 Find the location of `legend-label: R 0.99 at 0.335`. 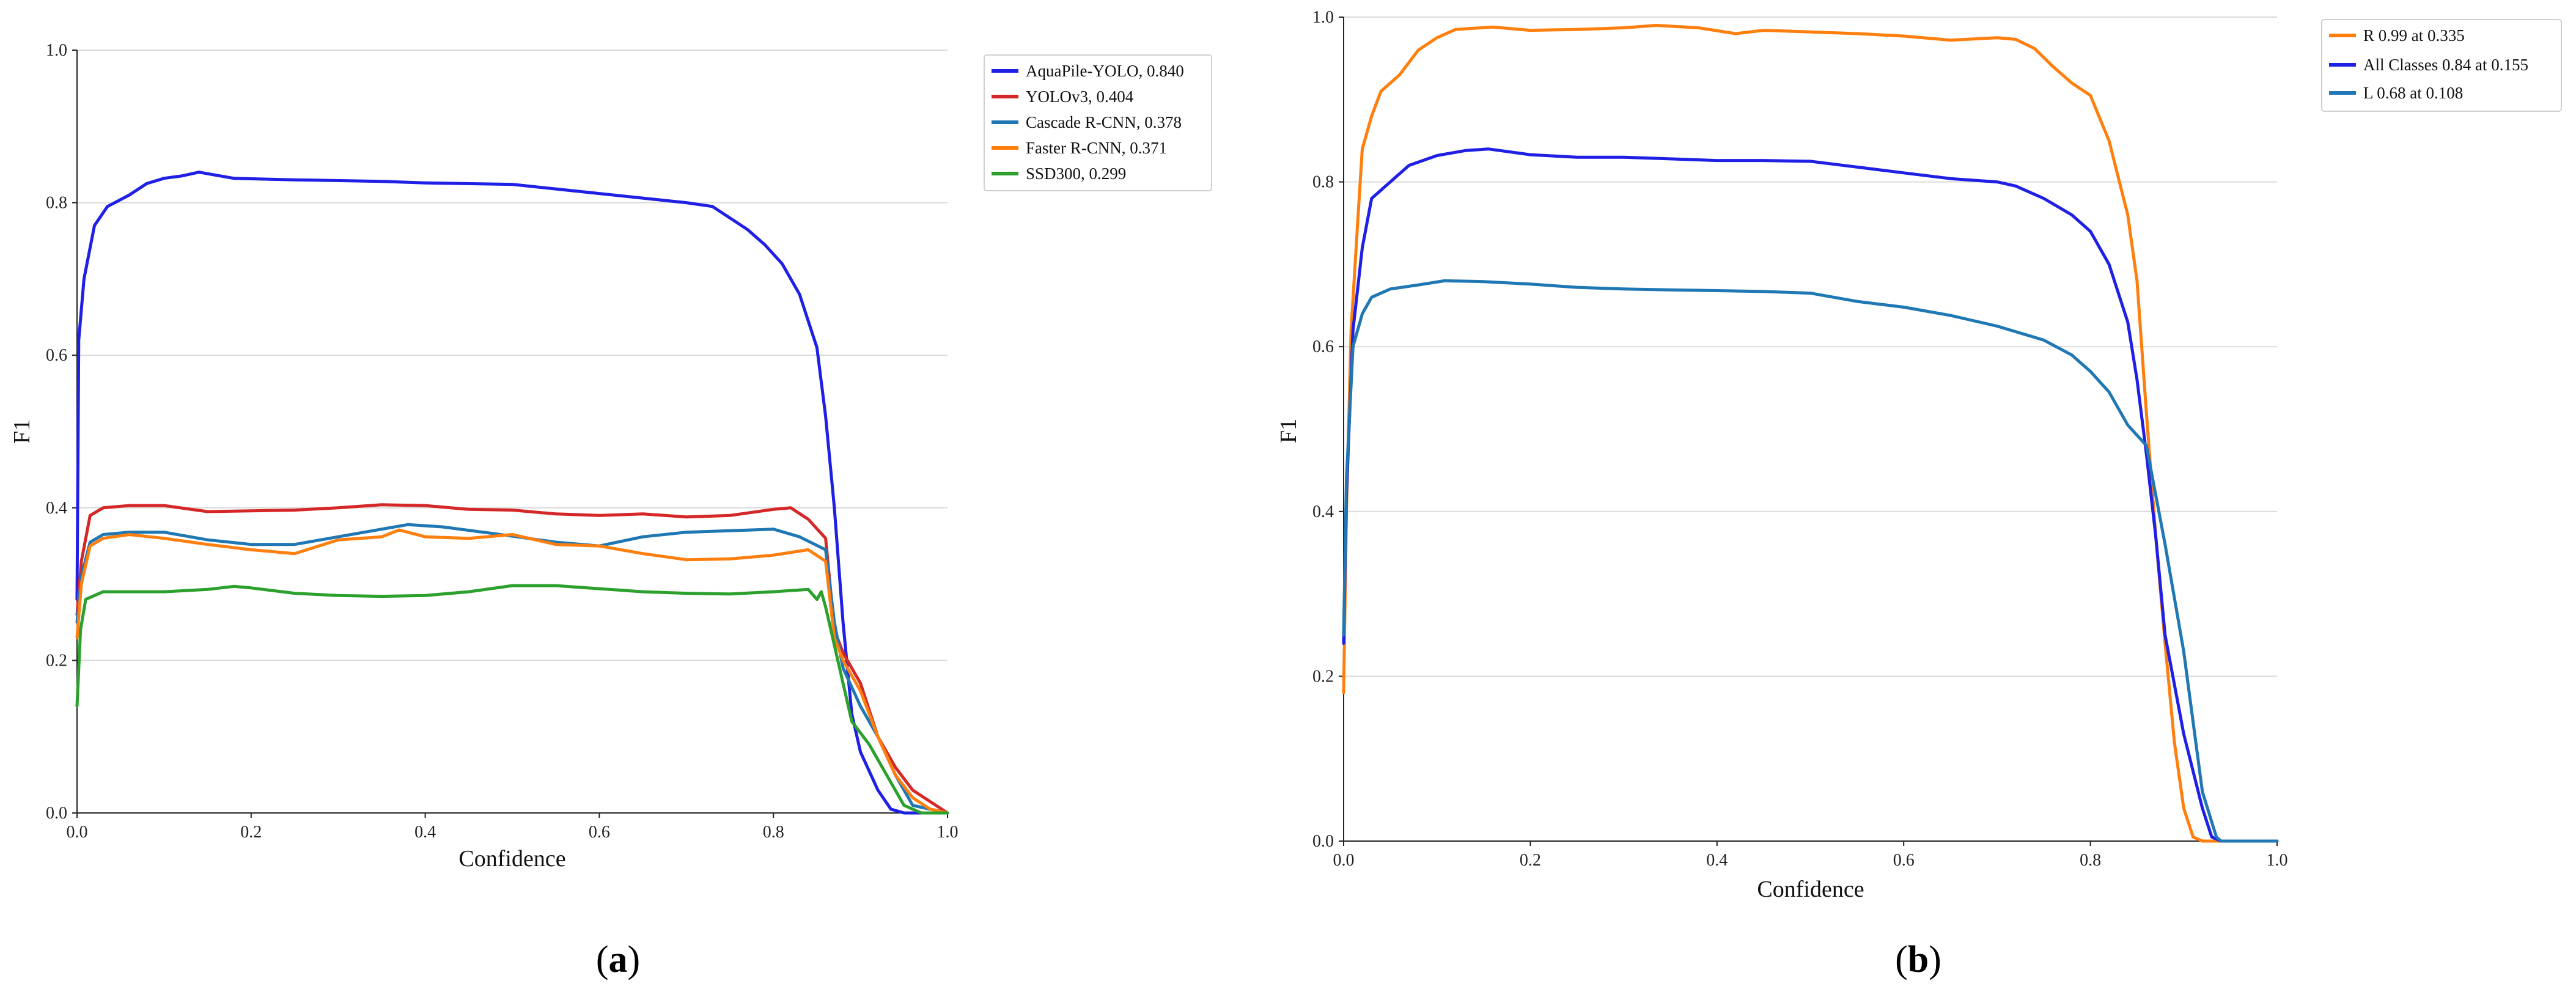

legend-label: R 0.99 at 0.335 is located at coordinates (2414, 35).